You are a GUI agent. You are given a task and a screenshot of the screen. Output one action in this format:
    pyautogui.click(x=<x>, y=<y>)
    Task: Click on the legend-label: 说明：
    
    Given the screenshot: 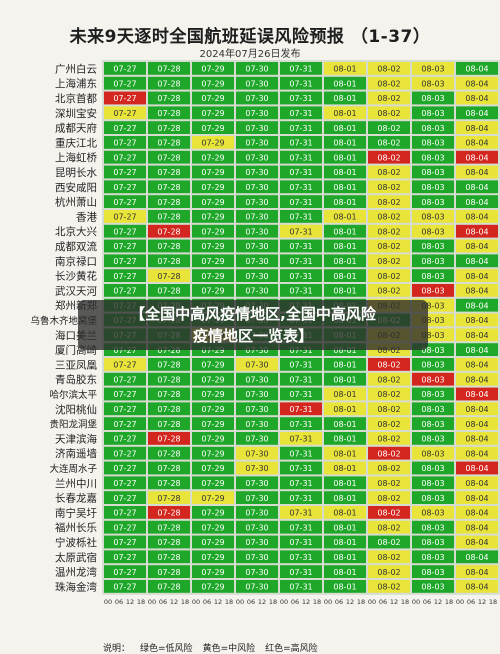 What is the action you would take?
    pyautogui.click(x=117, y=649)
    